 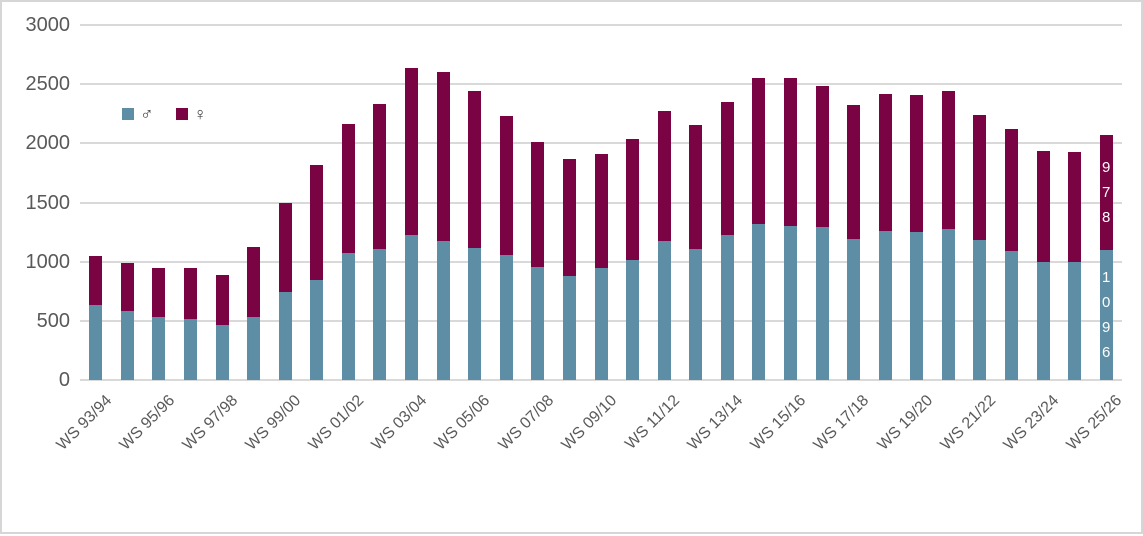 What do you see at coordinates (968, 423) in the screenshot?
I see `x-tick-label: WS 21/22` at bounding box center [968, 423].